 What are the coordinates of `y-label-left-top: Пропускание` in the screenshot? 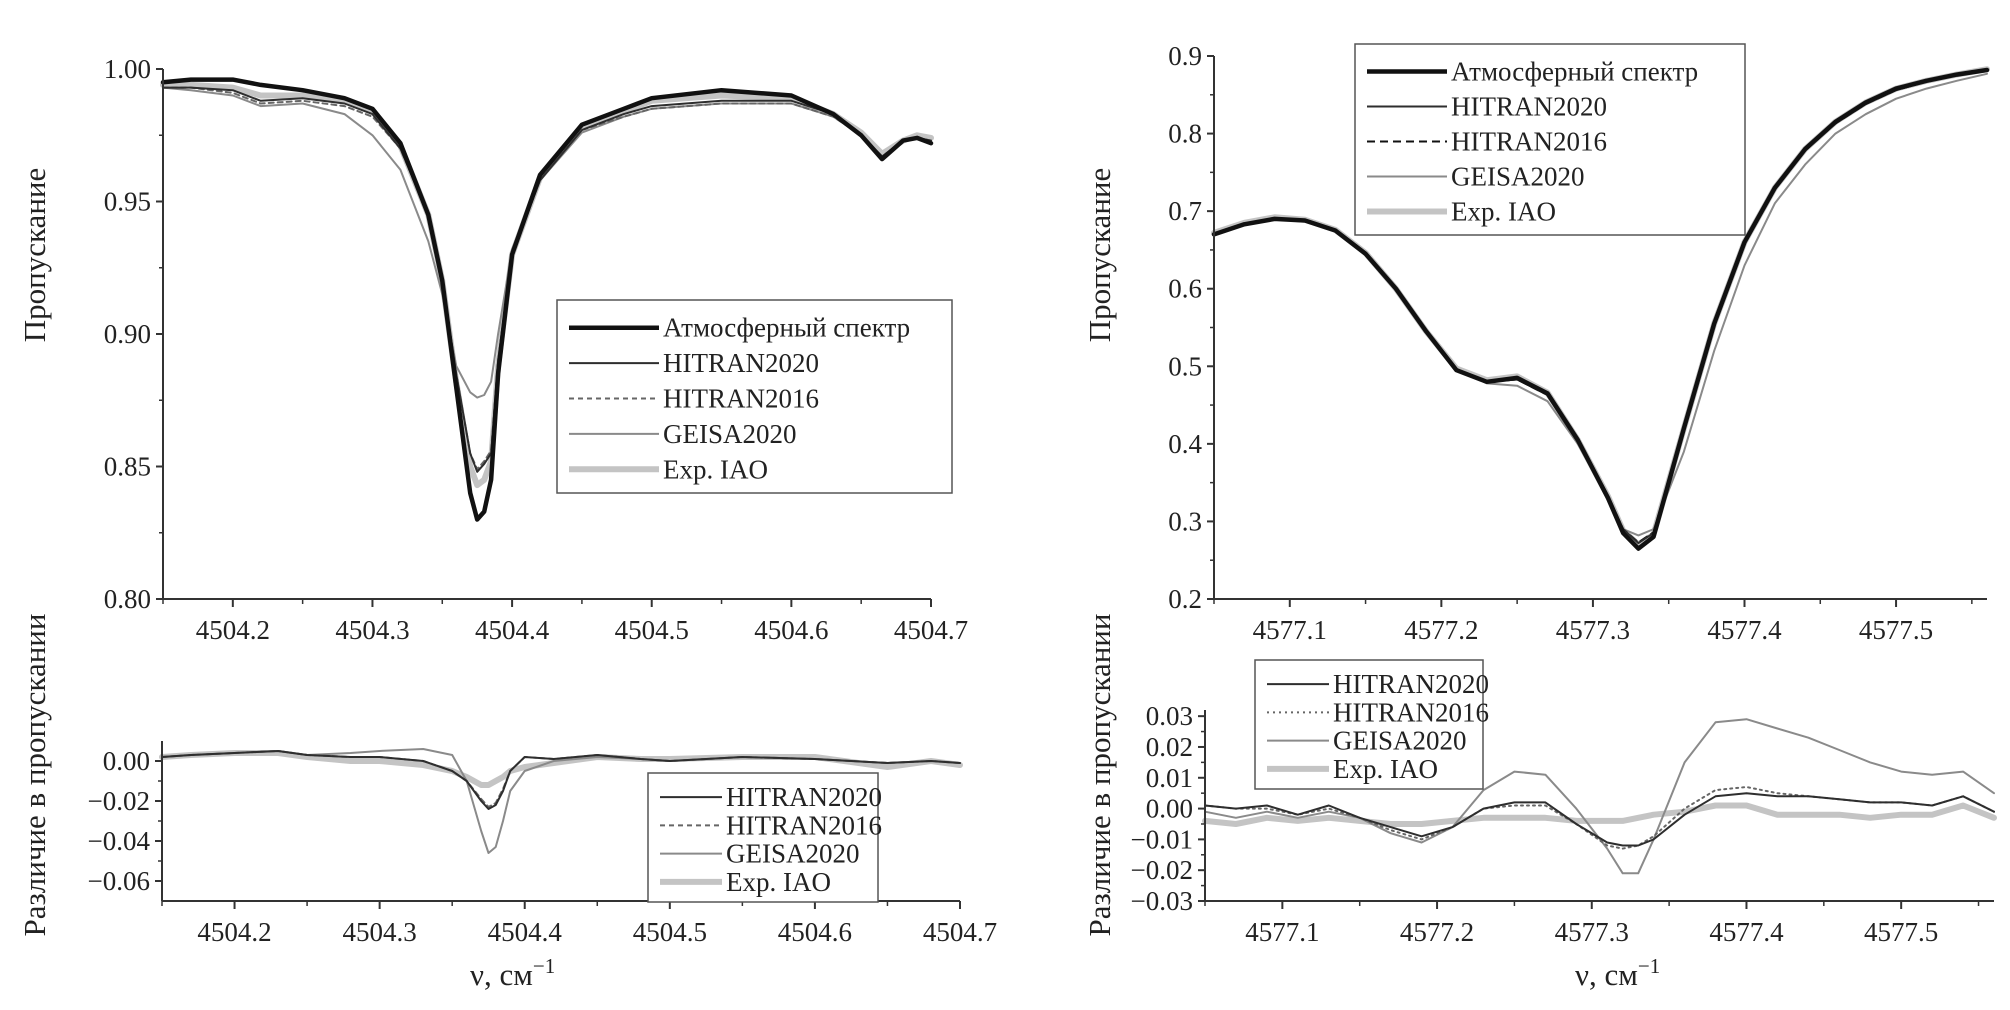 It's located at (34, 255).